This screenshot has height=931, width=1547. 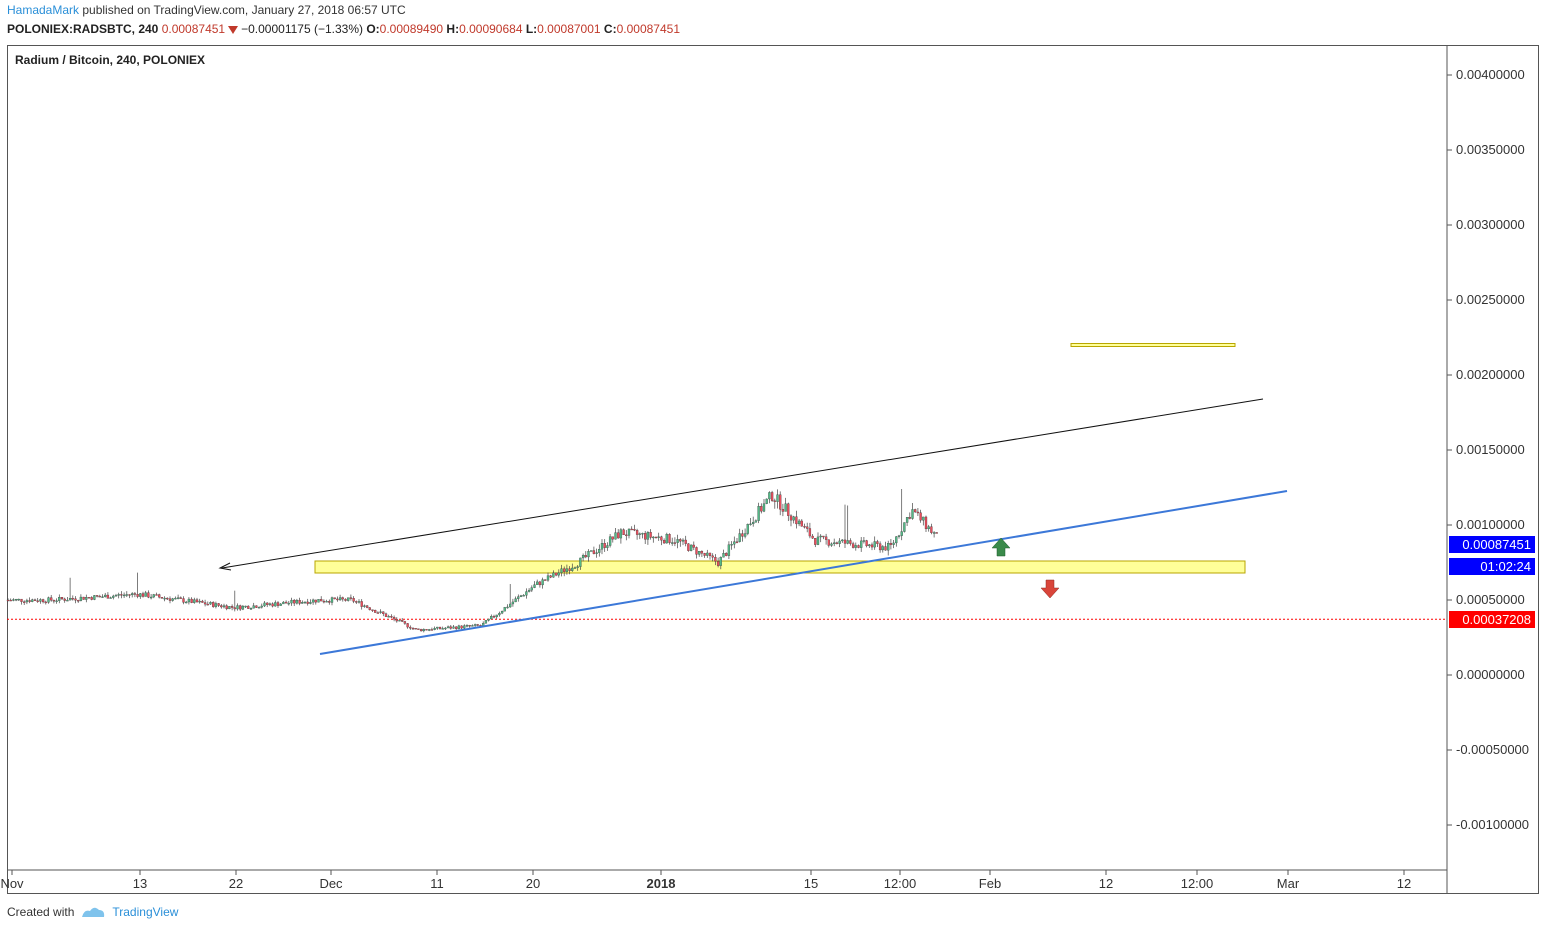 I want to click on x-tick-label: Feb, so click(x=990, y=883).